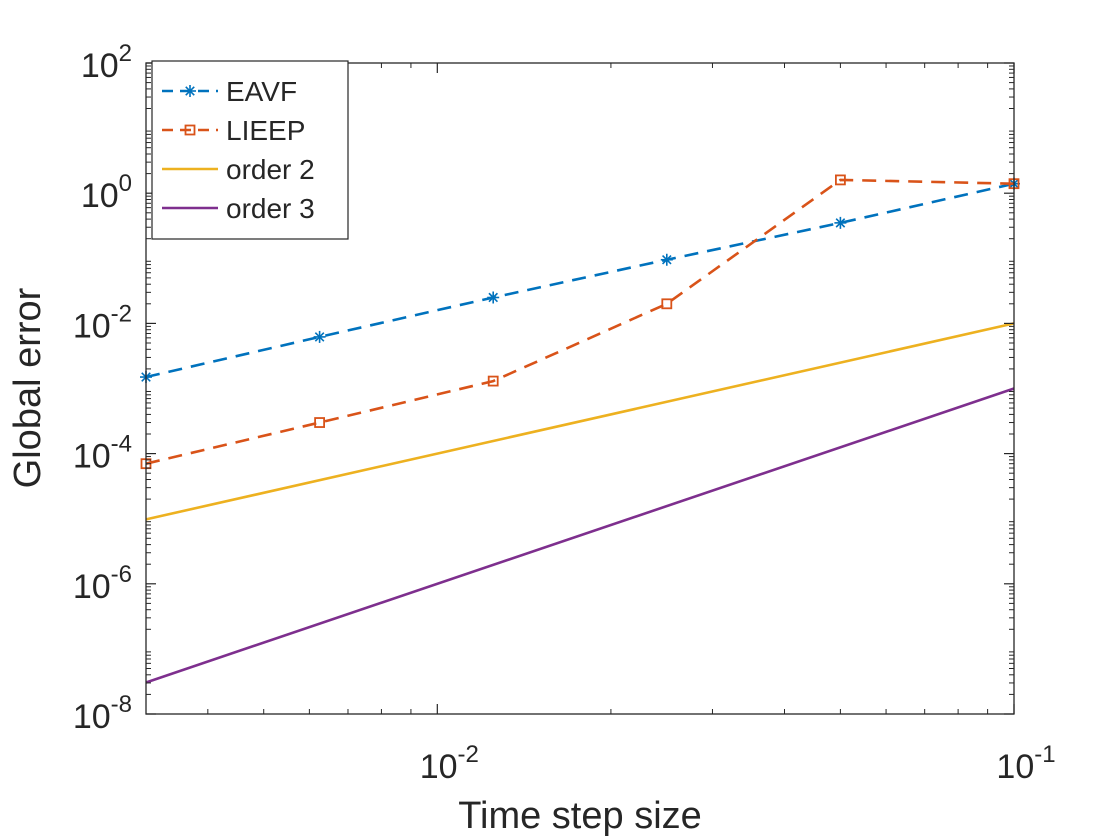 The image size is (1120, 840). Describe the element at coordinates (265, 130) in the screenshot. I see `legend-label: LIEEP` at that location.